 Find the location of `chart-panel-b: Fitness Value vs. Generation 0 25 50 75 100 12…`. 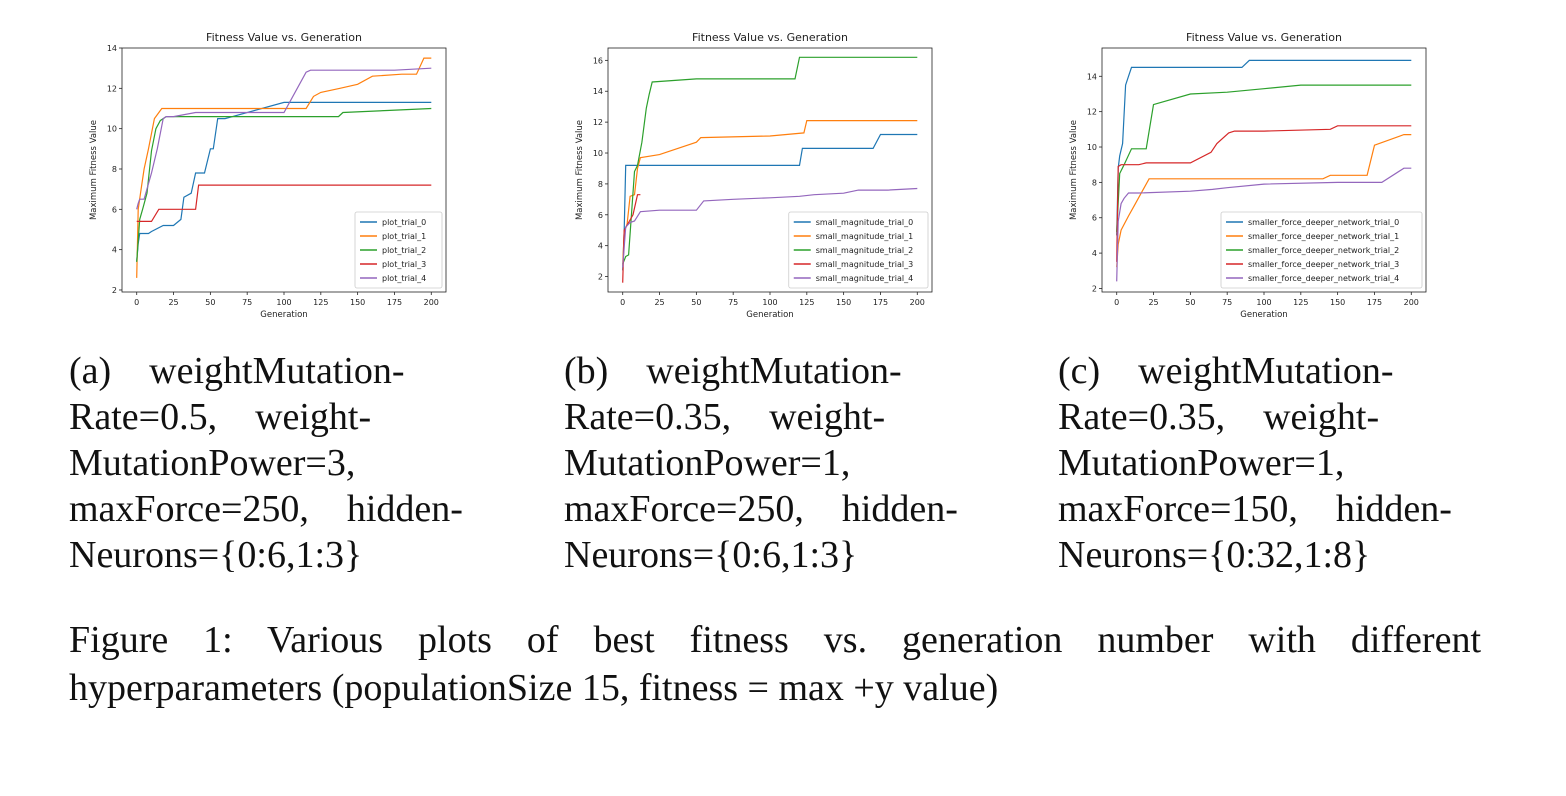

chart-panel-b: Fitness Value vs. Generation 0 25 50 75 100 12… is located at coordinates (760, 176).